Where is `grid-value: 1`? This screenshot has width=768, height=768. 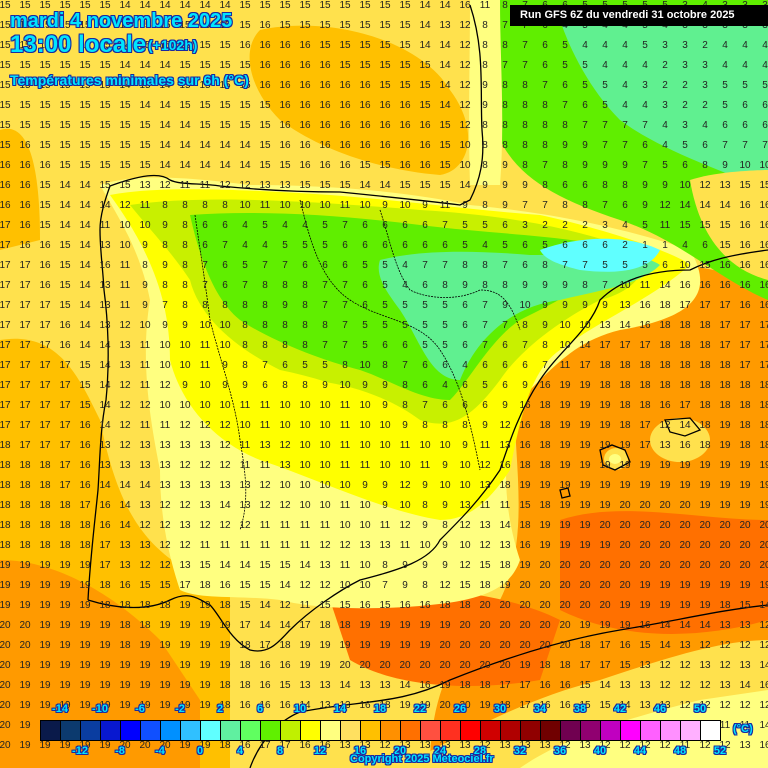 grid-value: 1 is located at coordinates (645, 245).